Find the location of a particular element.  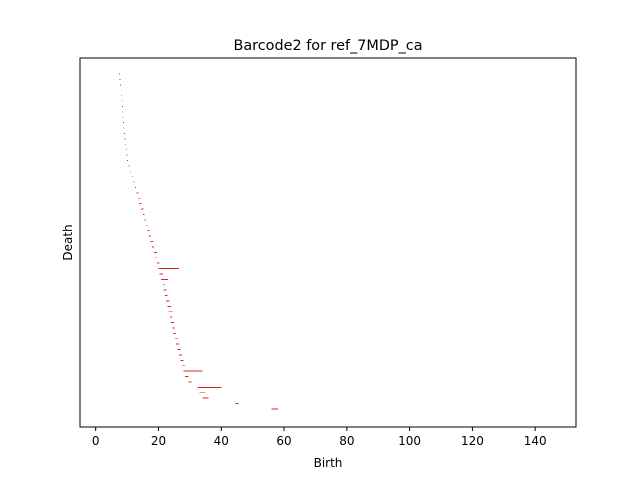

x-tick-label: 140 is located at coordinates (535, 441).